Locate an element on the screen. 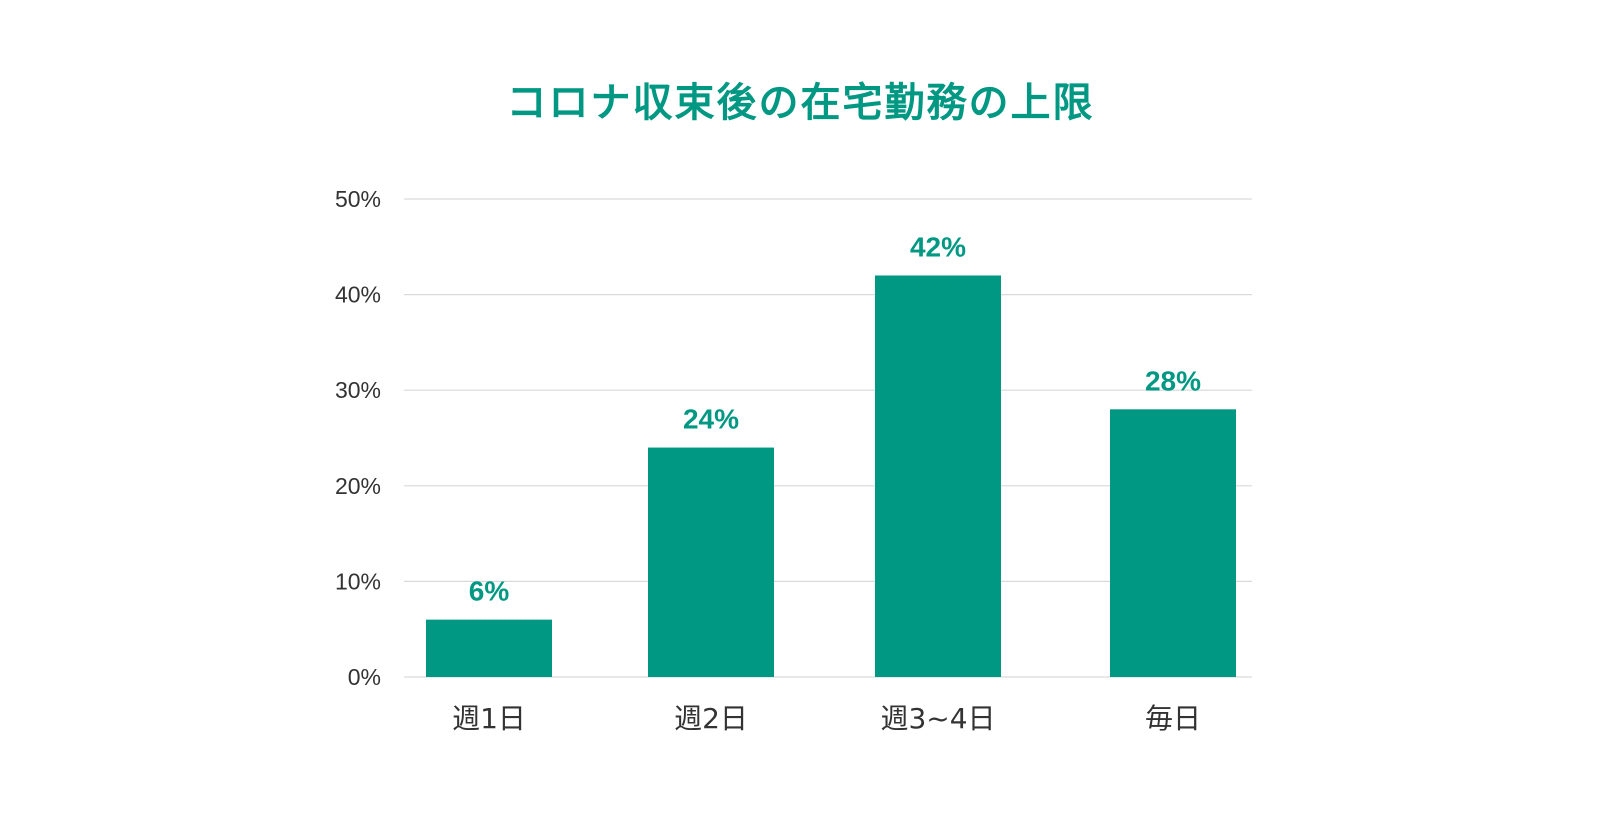 The width and height of the screenshot is (1601, 837). y-tick-label: 10% is located at coordinates (358, 581).